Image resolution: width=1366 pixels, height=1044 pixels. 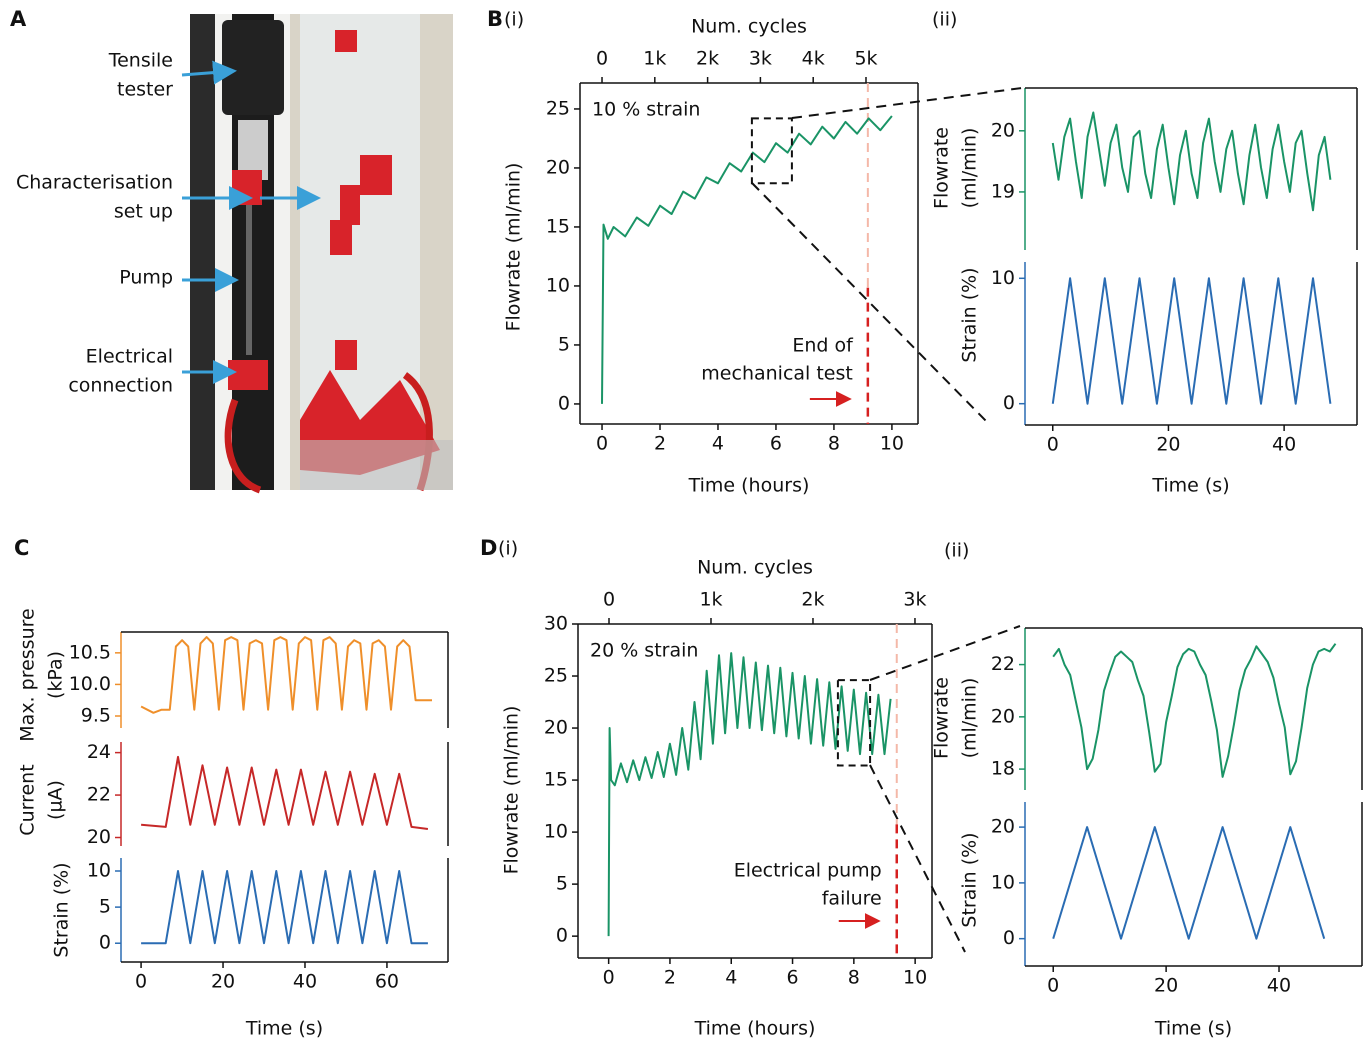 I want to click on photo-label: Electrical, so click(x=129, y=357).